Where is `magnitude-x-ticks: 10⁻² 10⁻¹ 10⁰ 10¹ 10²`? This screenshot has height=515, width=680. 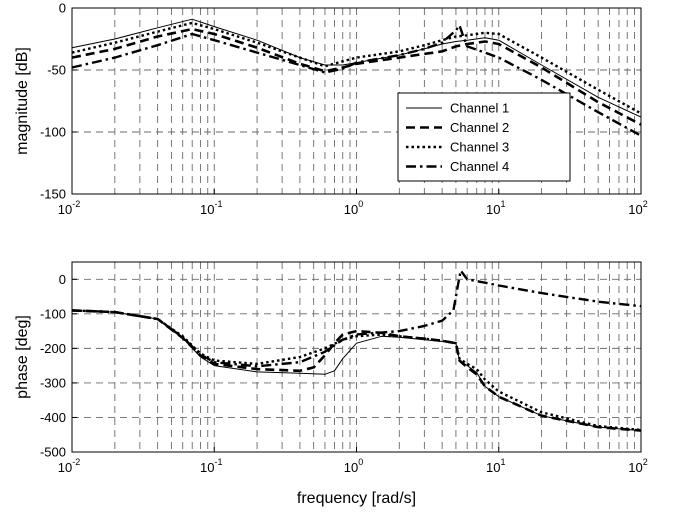
magnitude-x-ticks: 10⁻² 10⁻¹ 10⁰ 10¹ 10² is located at coordinates (353, 203).